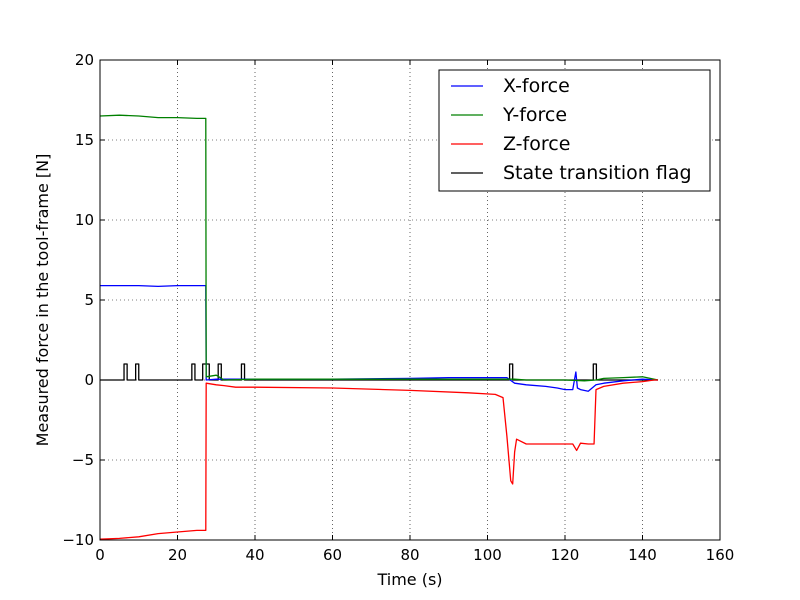  What do you see at coordinates (89, 300) in the screenshot?
I see `y-tick-label: 5` at bounding box center [89, 300].